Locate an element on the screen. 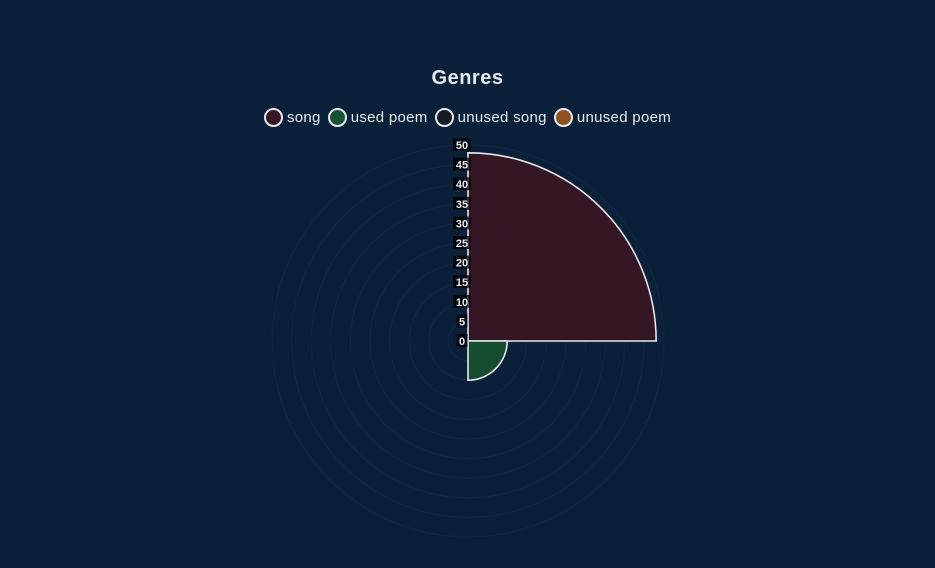  tick-label-40: 40 is located at coordinates (462, 185).